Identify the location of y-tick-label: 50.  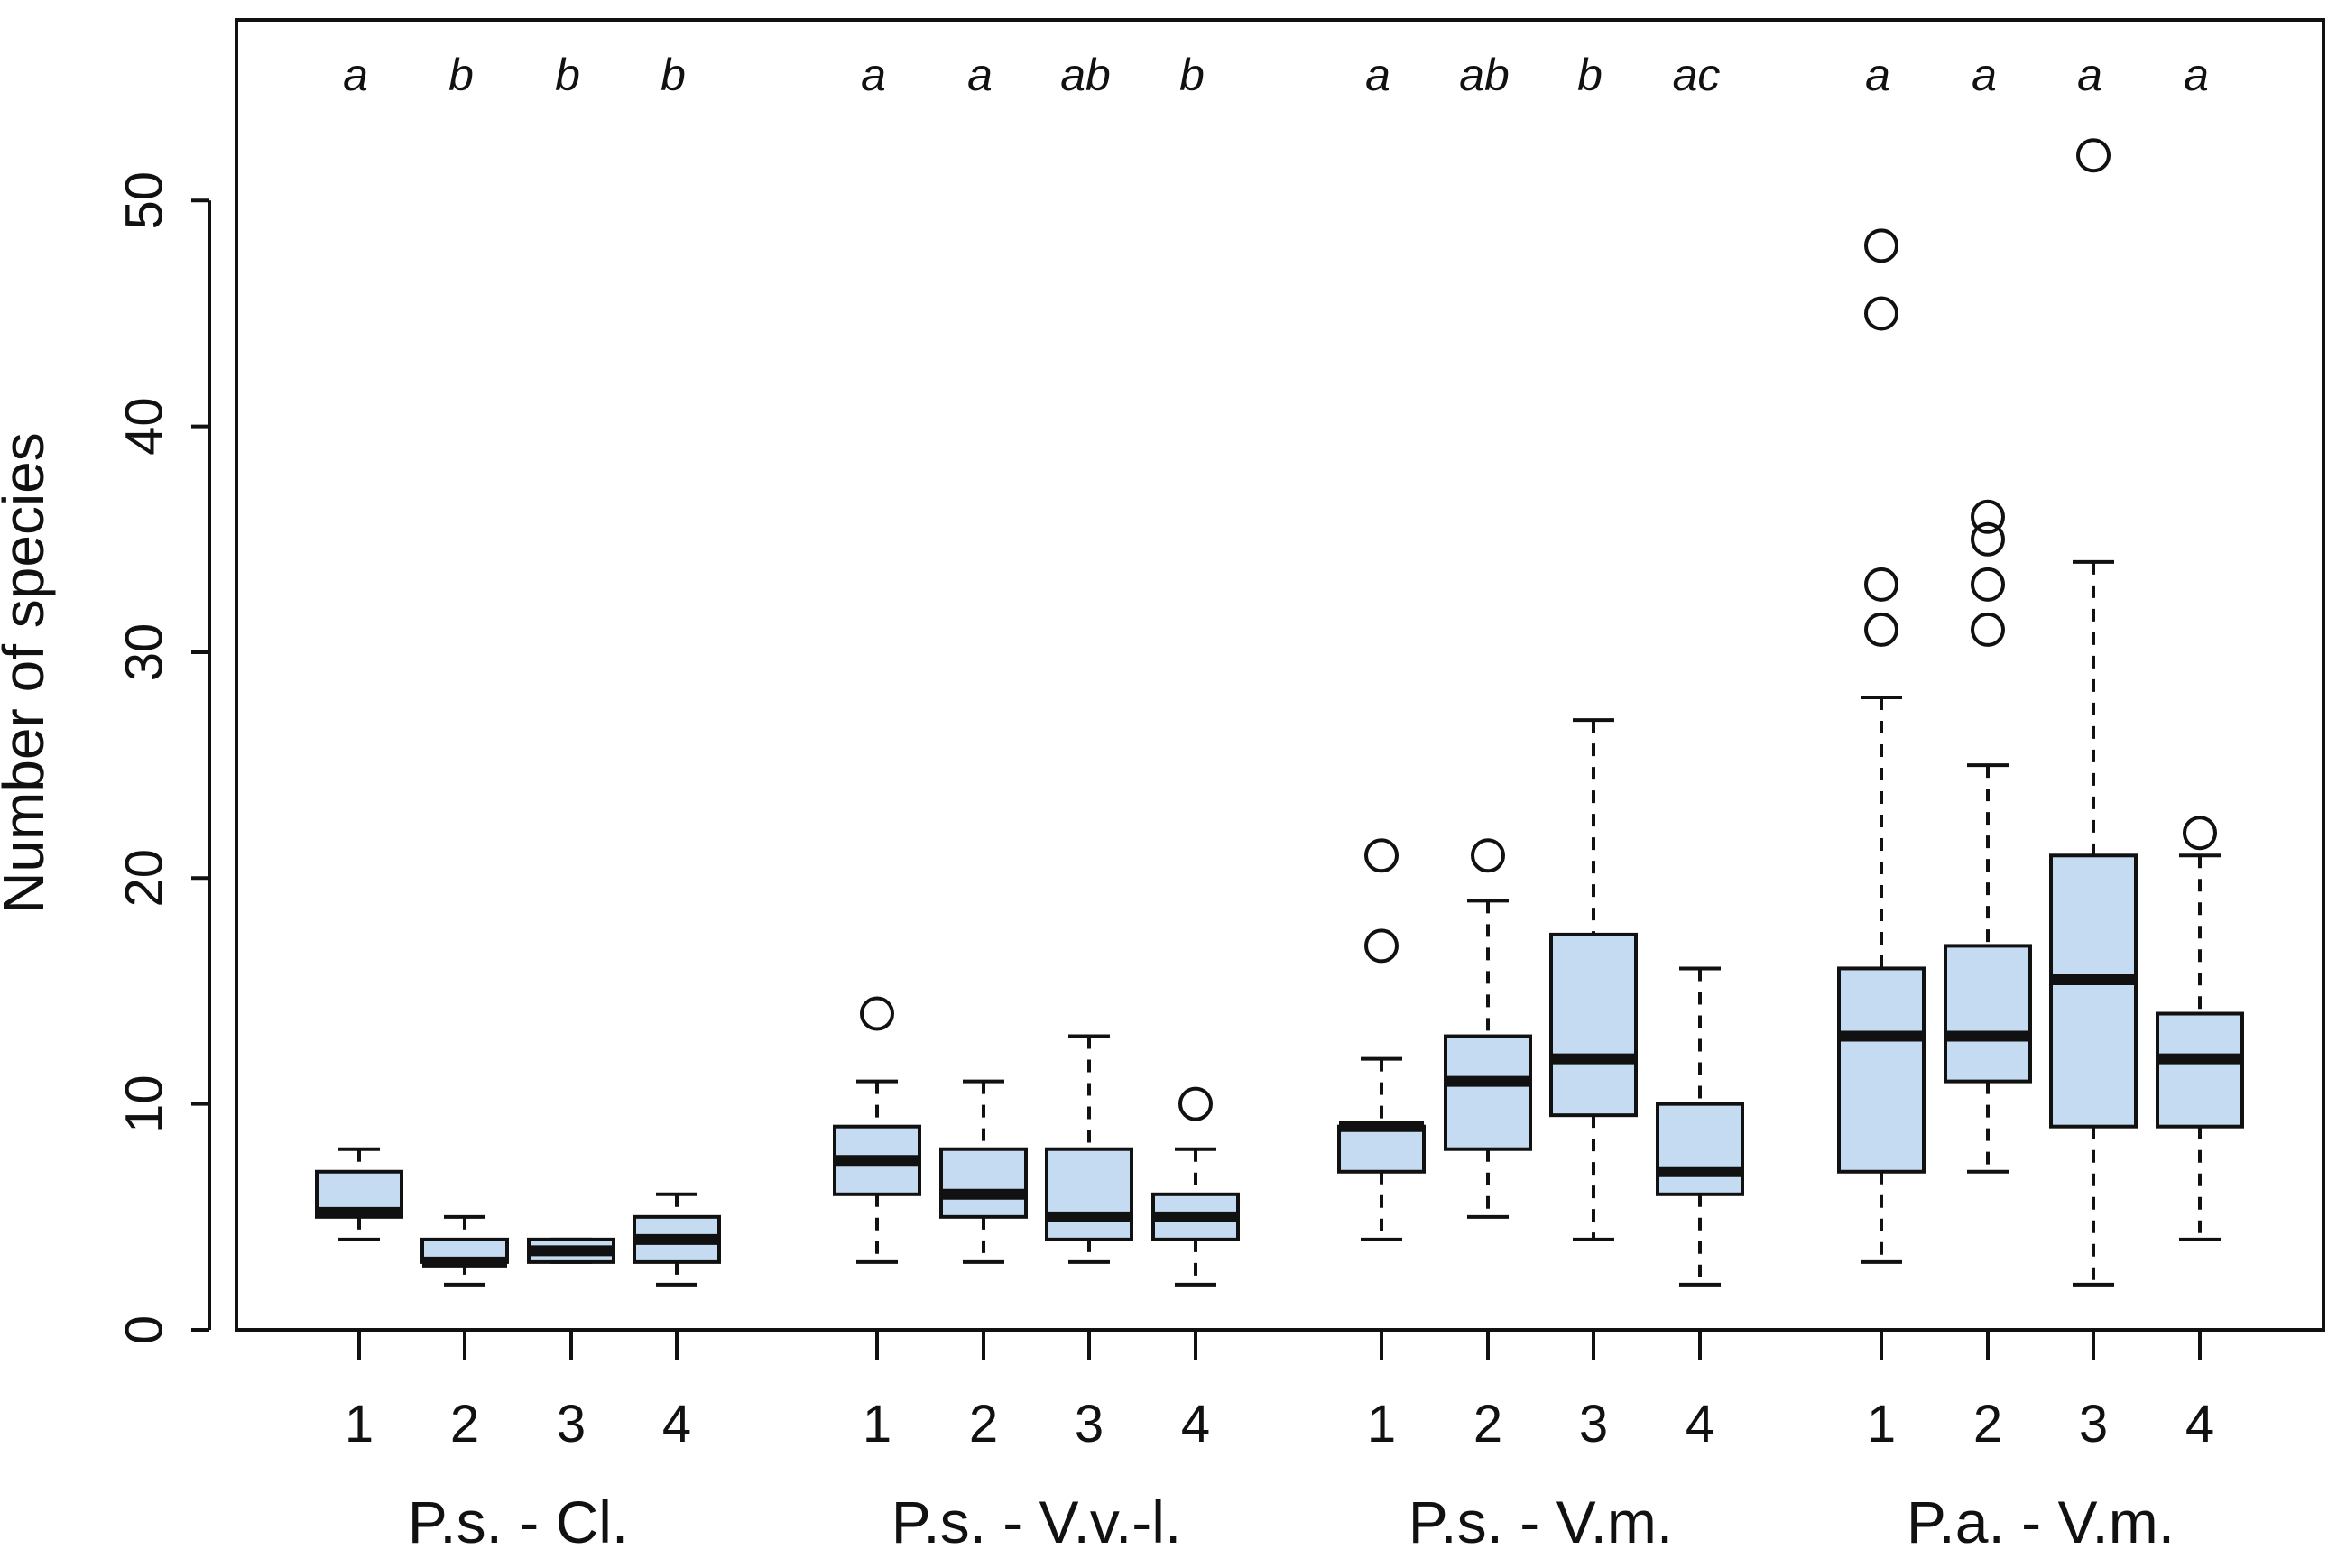
(144, 200).